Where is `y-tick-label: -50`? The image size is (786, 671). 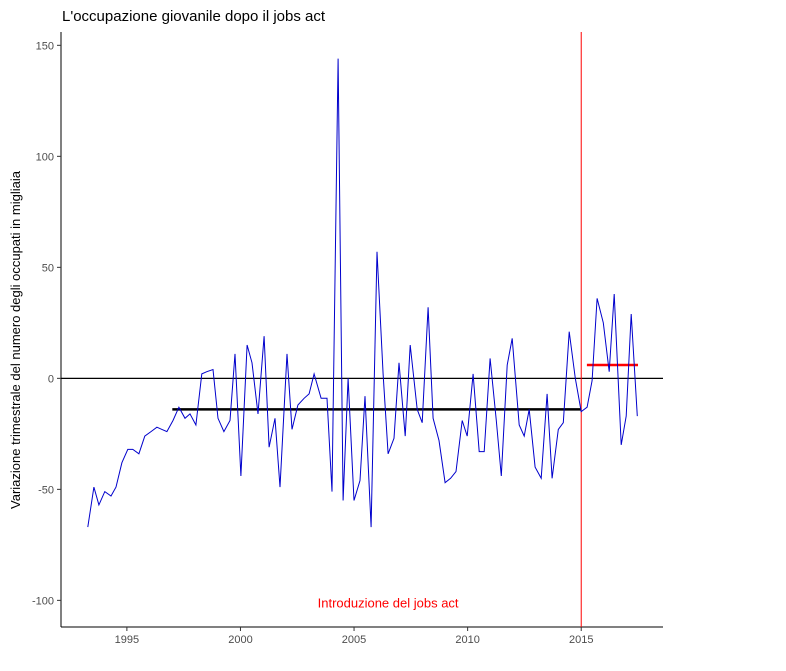 y-tick-label: -50 is located at coordinates (46, 490).